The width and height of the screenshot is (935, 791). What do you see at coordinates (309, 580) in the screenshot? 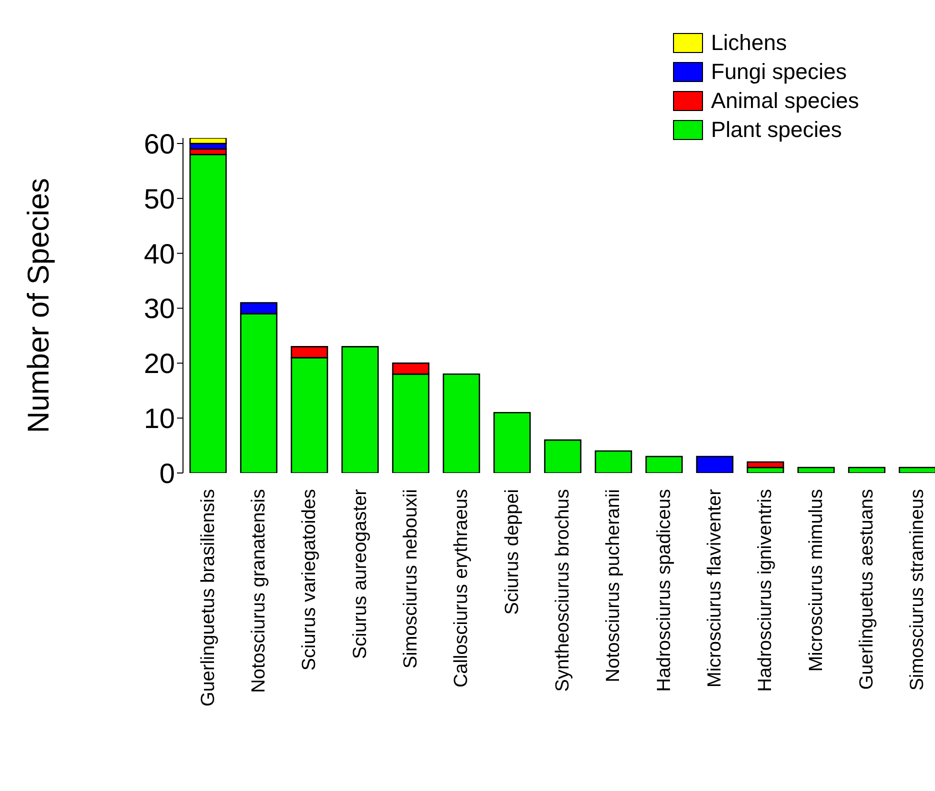
I see `x-tick-label: Sciurus variegatoides` at bounding box center [309, 580].